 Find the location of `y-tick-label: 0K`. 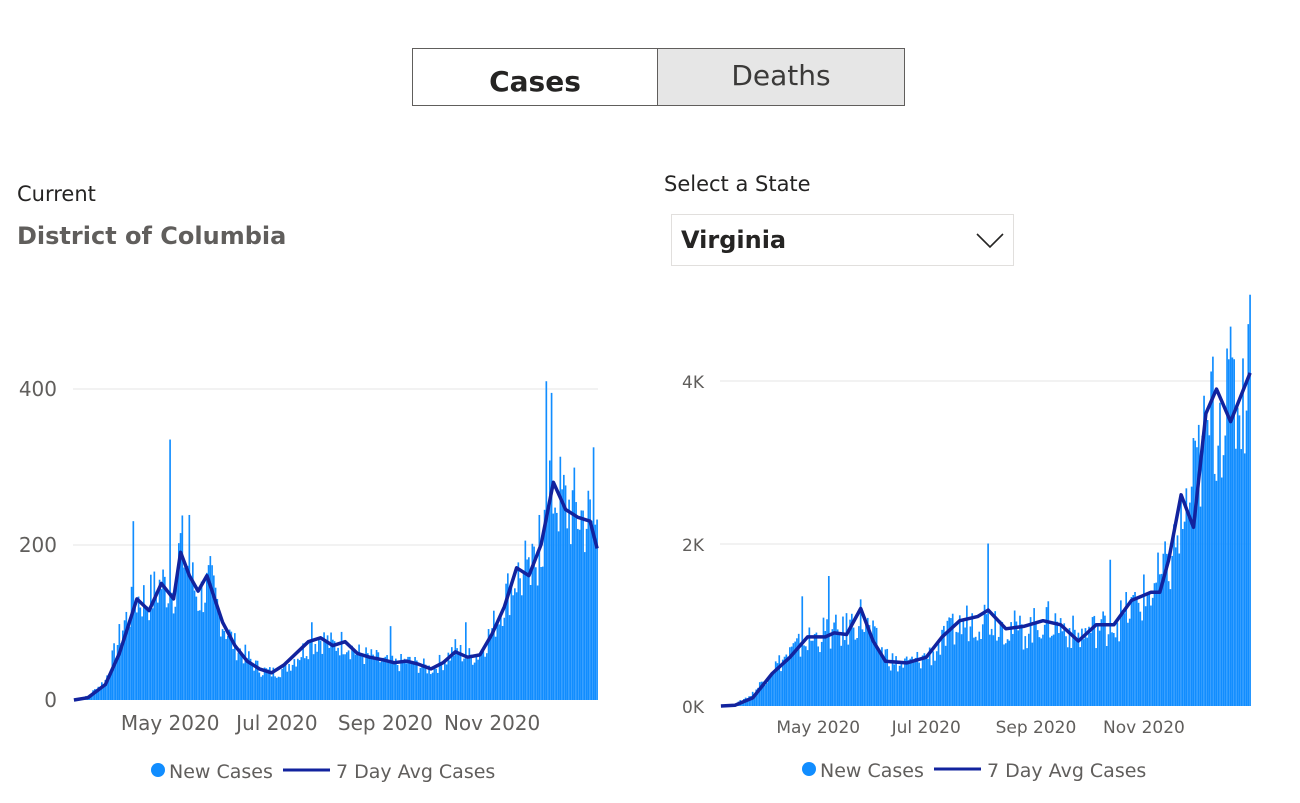

y-tick-label: 0K is located at coordinates (693, 708).